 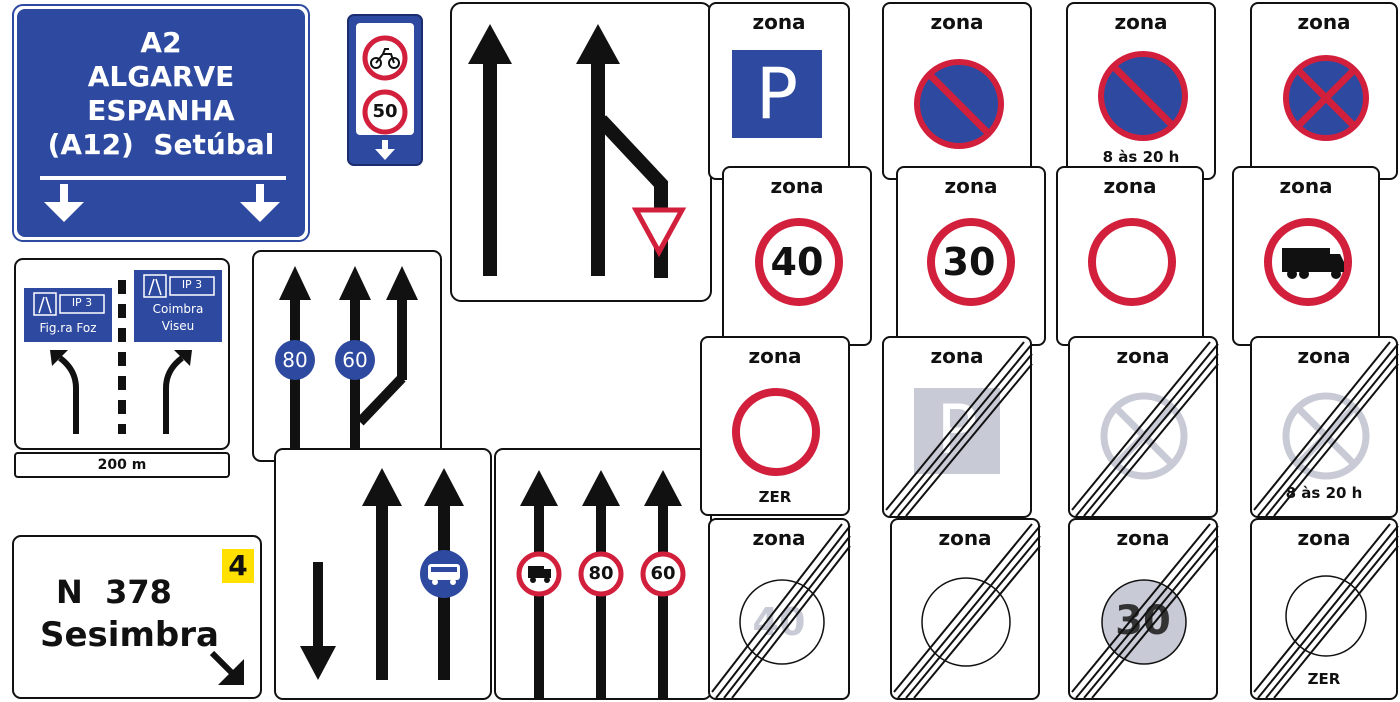 What do you see at coordinates (775, 497) in the screenshot?
I see `zer-text: ZER` at bounding box center [775, 497].